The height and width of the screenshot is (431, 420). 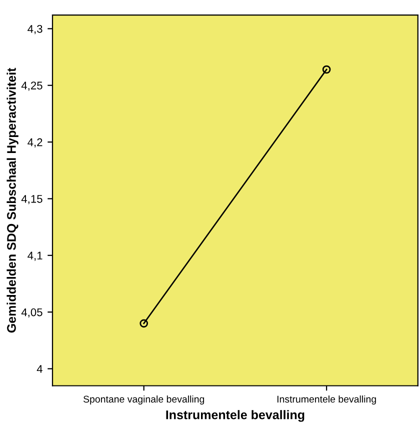 I want to click on x-axis-title: Instrumentele bevalling, so click(x=235, y=416).